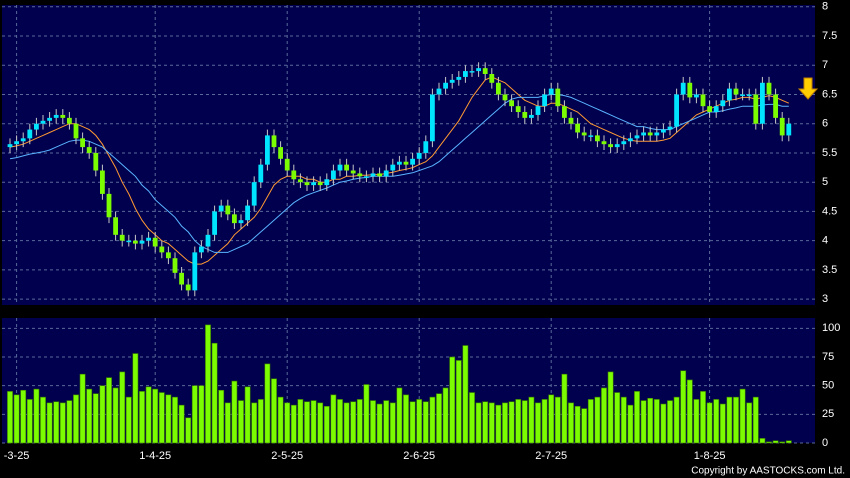 This screenshot has width=850, height=478. Describe the element at coordinates (710, 456) in the screenshot. I see `x-tick-label: 1-8-25` at that location.